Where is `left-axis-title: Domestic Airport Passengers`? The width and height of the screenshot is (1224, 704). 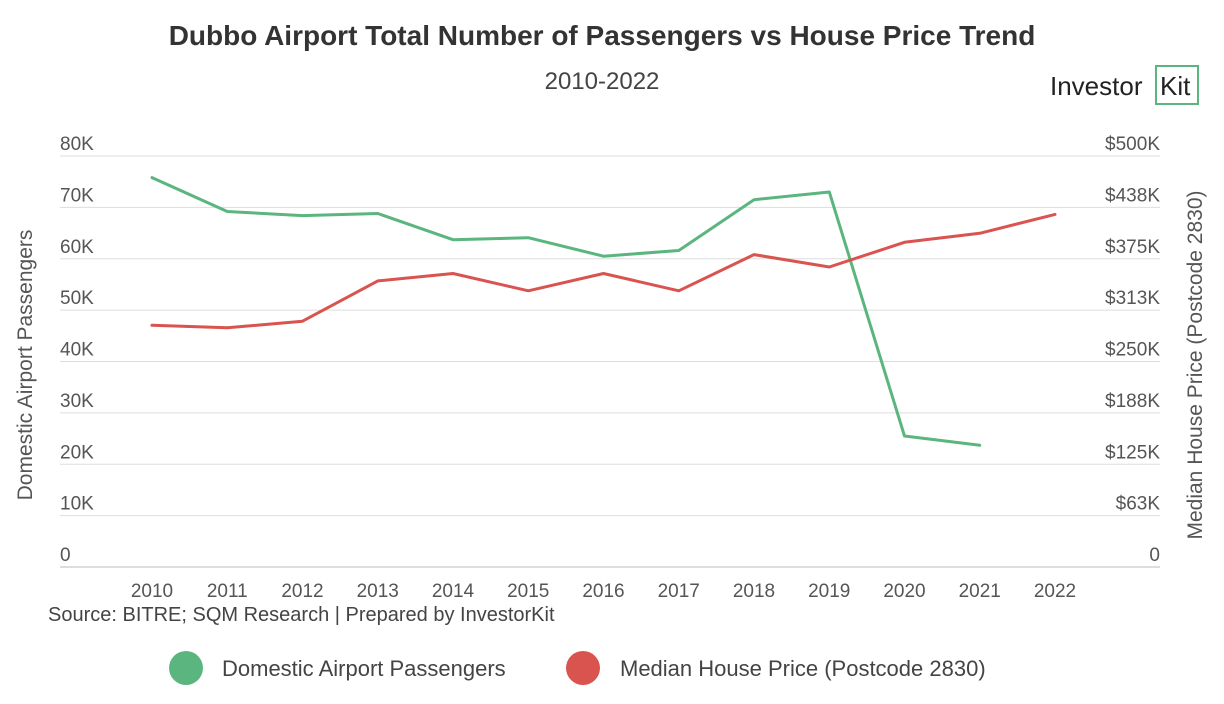 left-axis-title: Domestic Airport Passengers is located at coordinates (25, 365).